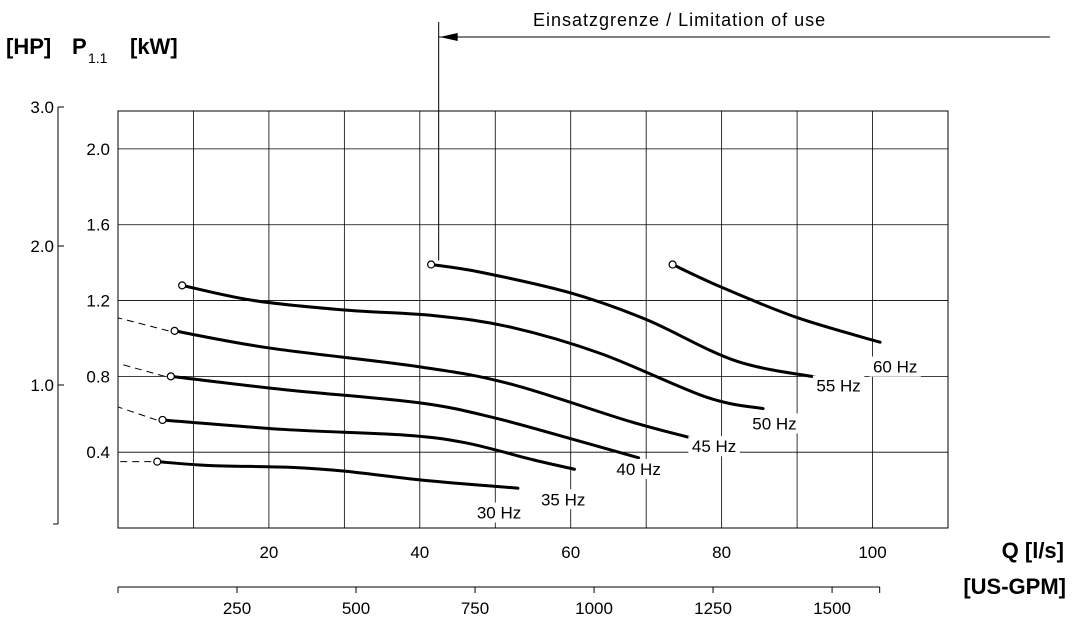 Image resolution: width=1073 pixels, height=622 pixels. What do you see at coordinates (368, 444) in the screenshot?
I see `curve-35-hz` at bounding box center [368, 444].